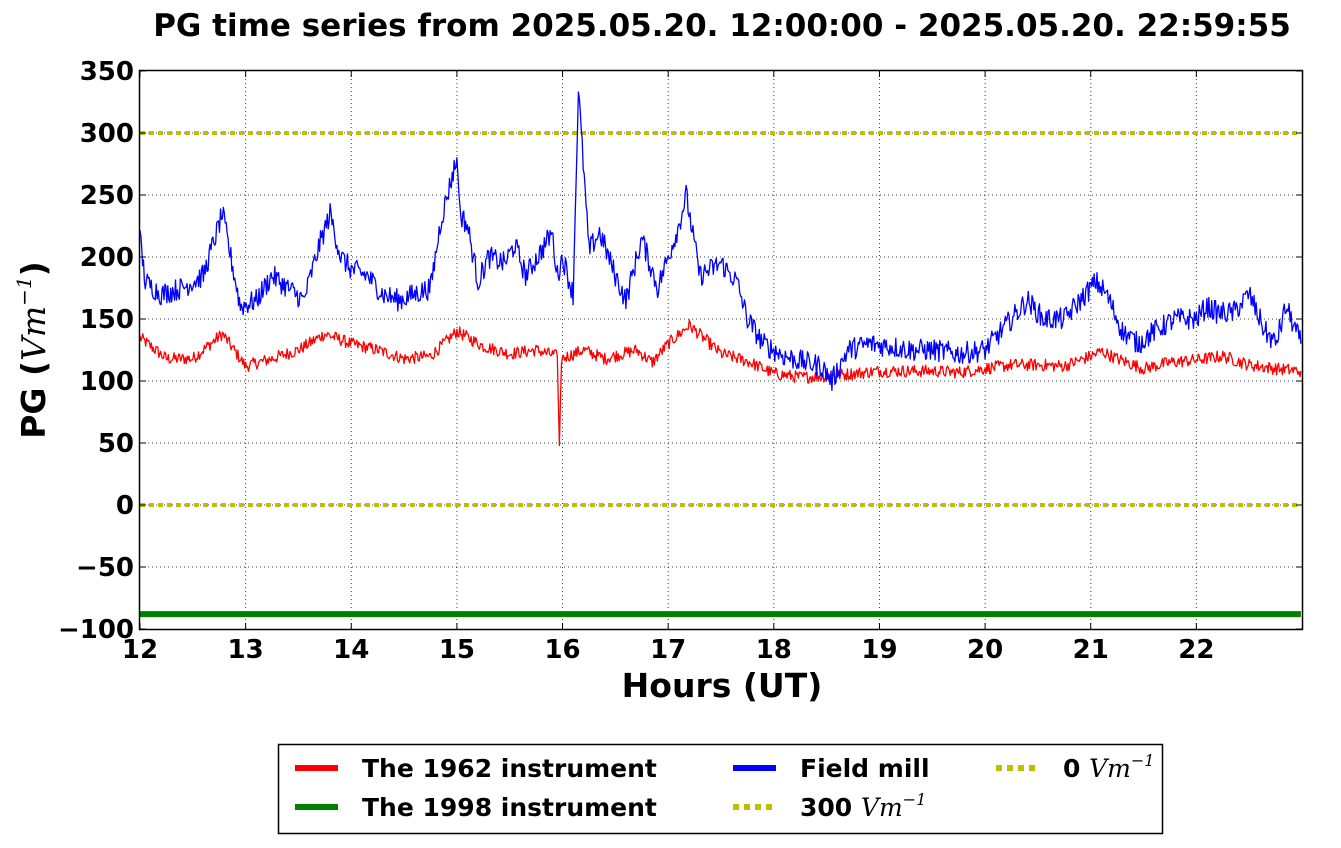 This screenshot has width=1341, height=848. Describe the element at coordinates (246, 650) in the screenshot. I see `x-tick-label: 13` at that location.